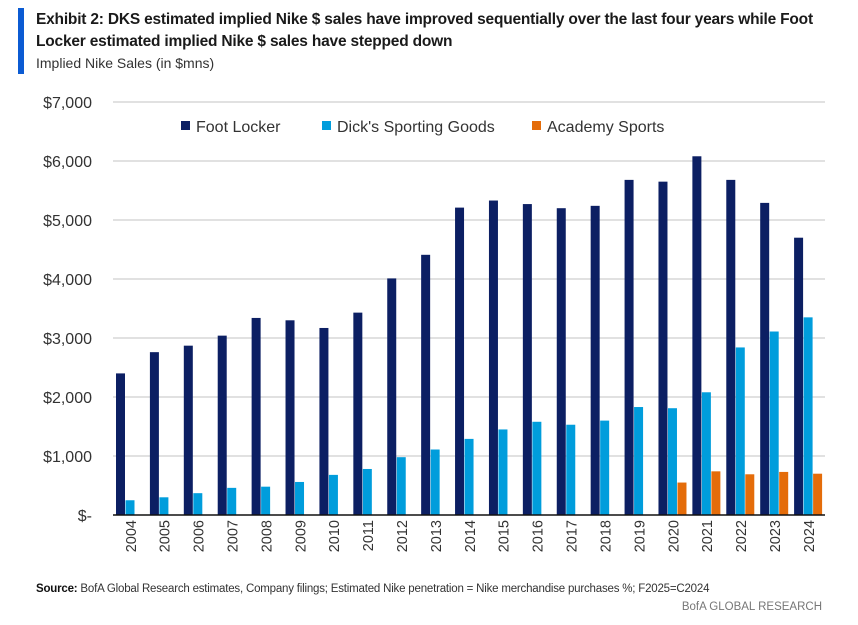 The image size is (858, 625). Describe the element at coordinates (561, 361) in the screenshot. I see `bar-foot-locker-2017` at that location.